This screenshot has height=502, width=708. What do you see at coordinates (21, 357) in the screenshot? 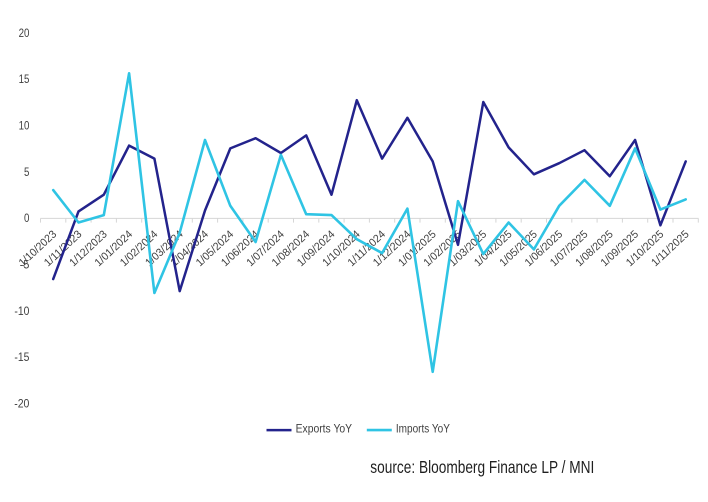
I see `svg-text: -15` at bounding box center [21, 357].